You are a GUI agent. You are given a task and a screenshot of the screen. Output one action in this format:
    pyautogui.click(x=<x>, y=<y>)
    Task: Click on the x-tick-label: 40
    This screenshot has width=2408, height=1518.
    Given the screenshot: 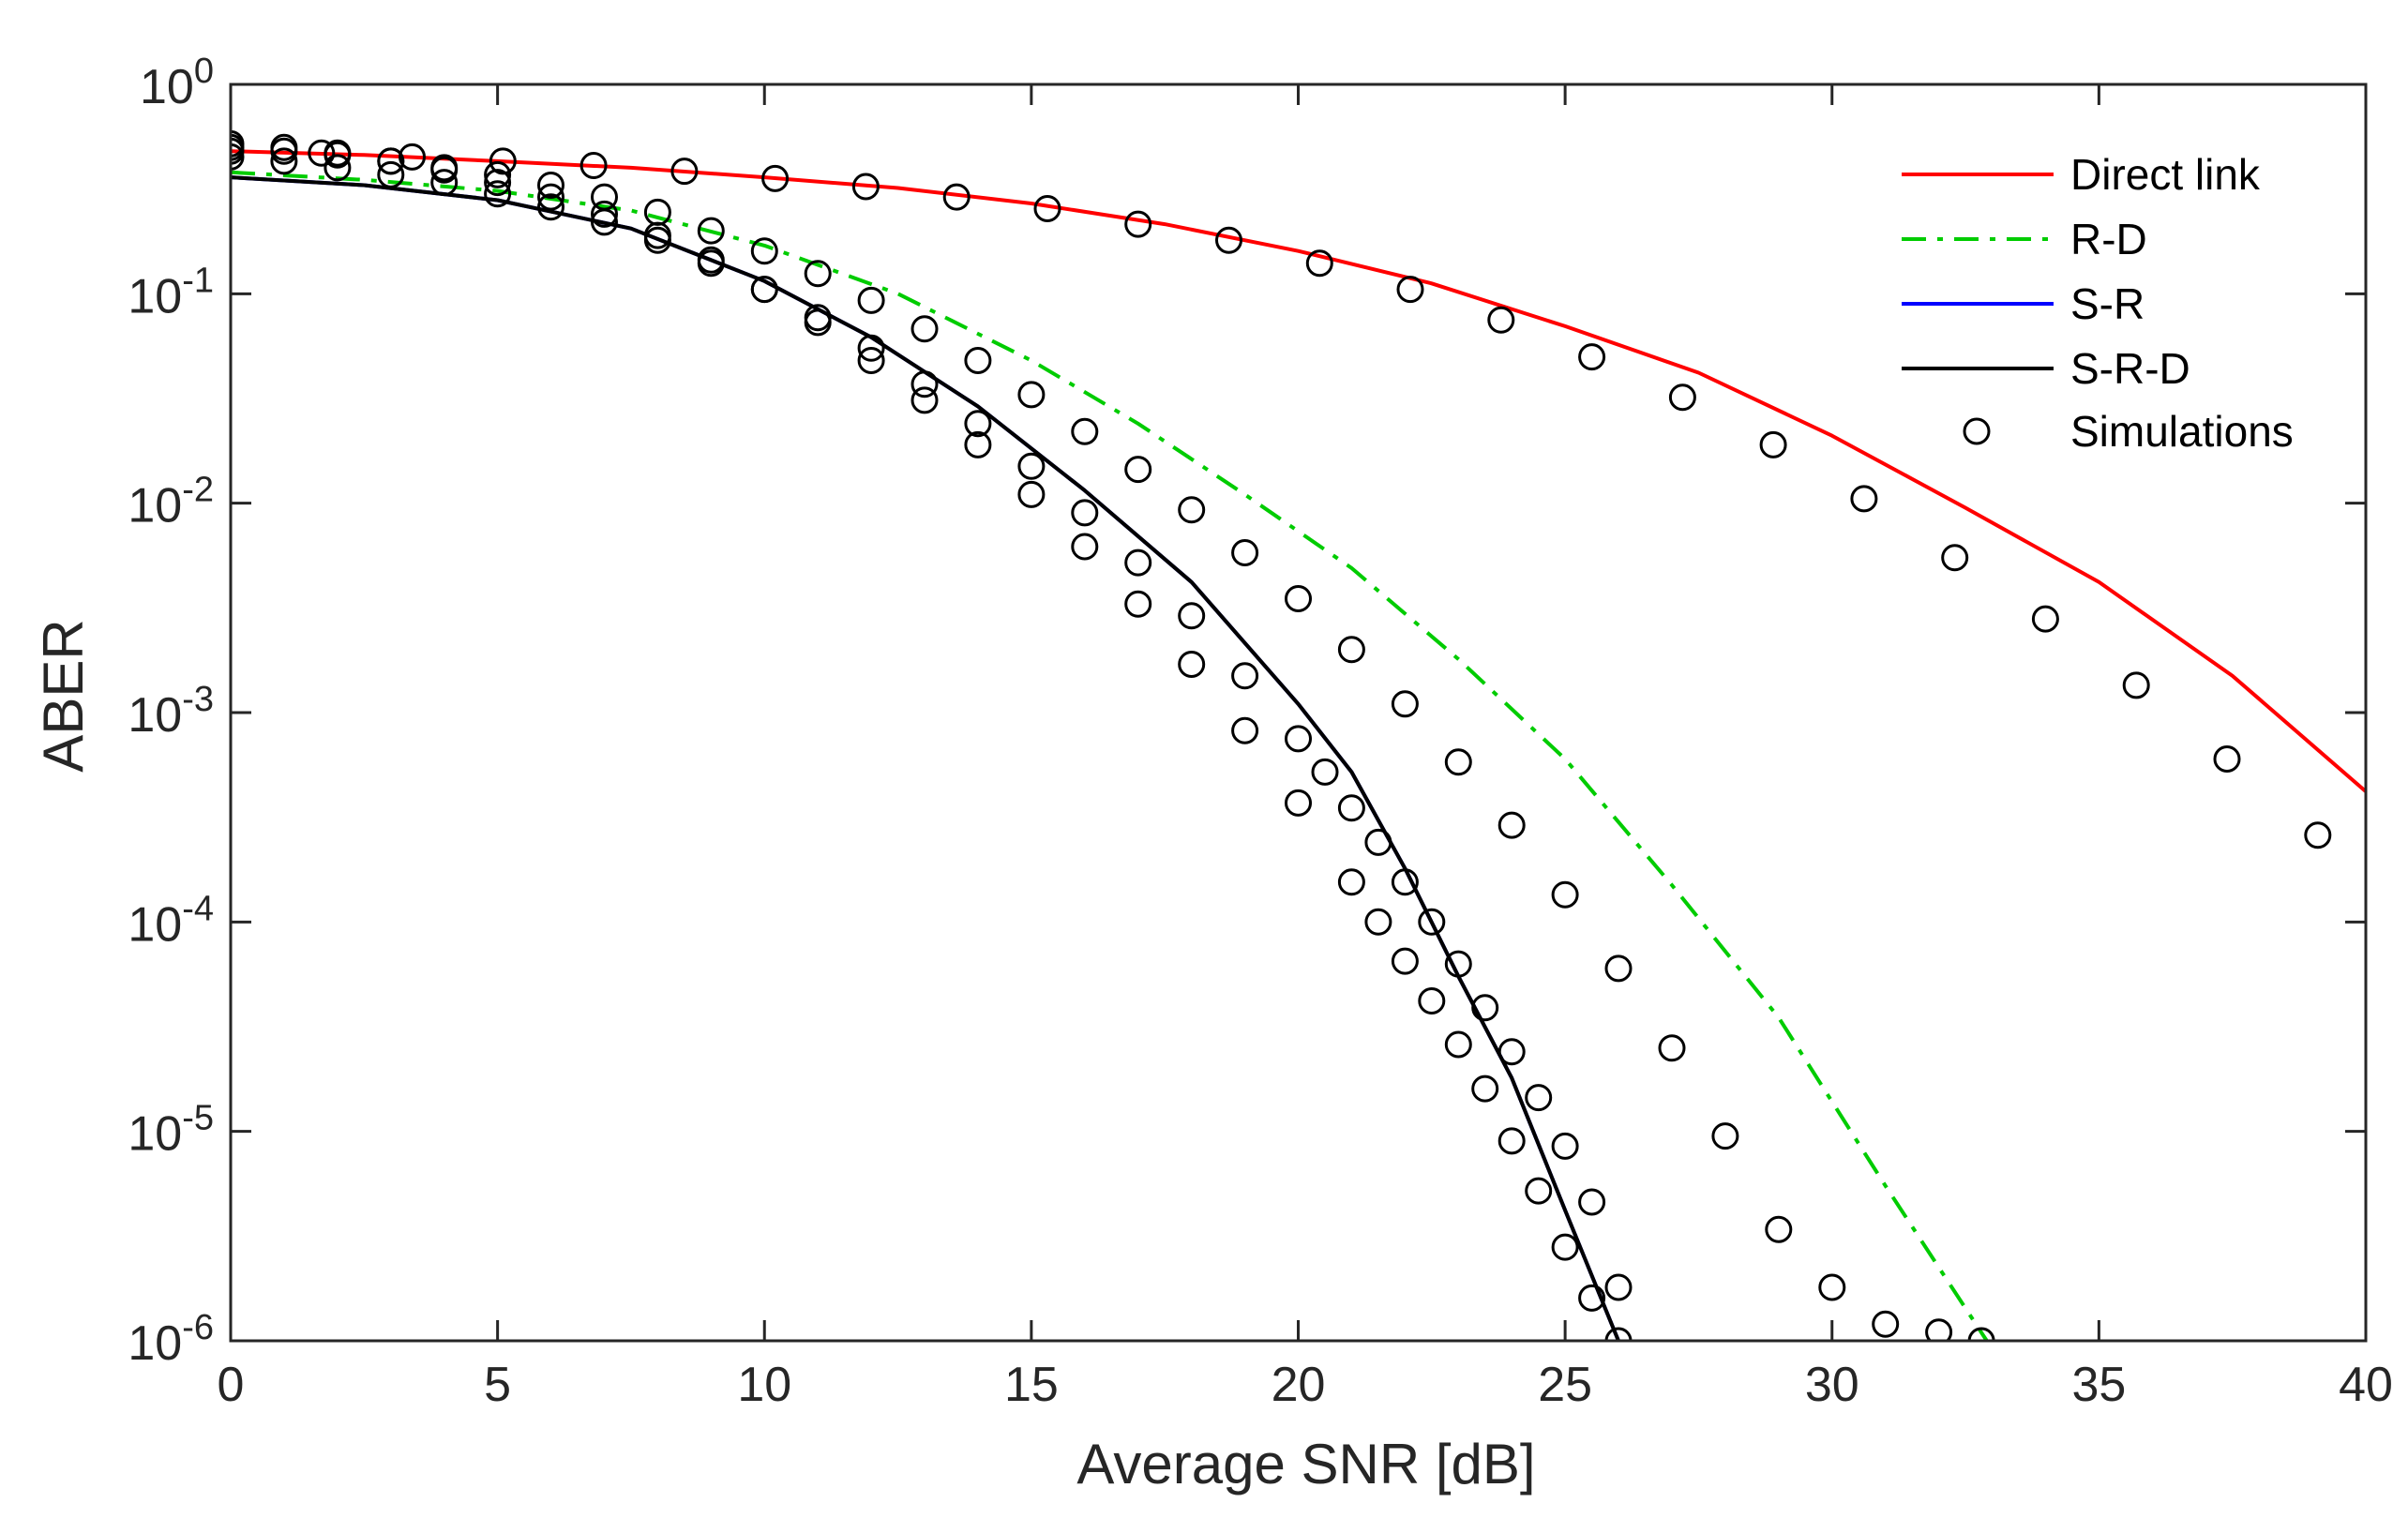 What is the action you would take?
    pyautogui.click(x=2366, y=1385)
    